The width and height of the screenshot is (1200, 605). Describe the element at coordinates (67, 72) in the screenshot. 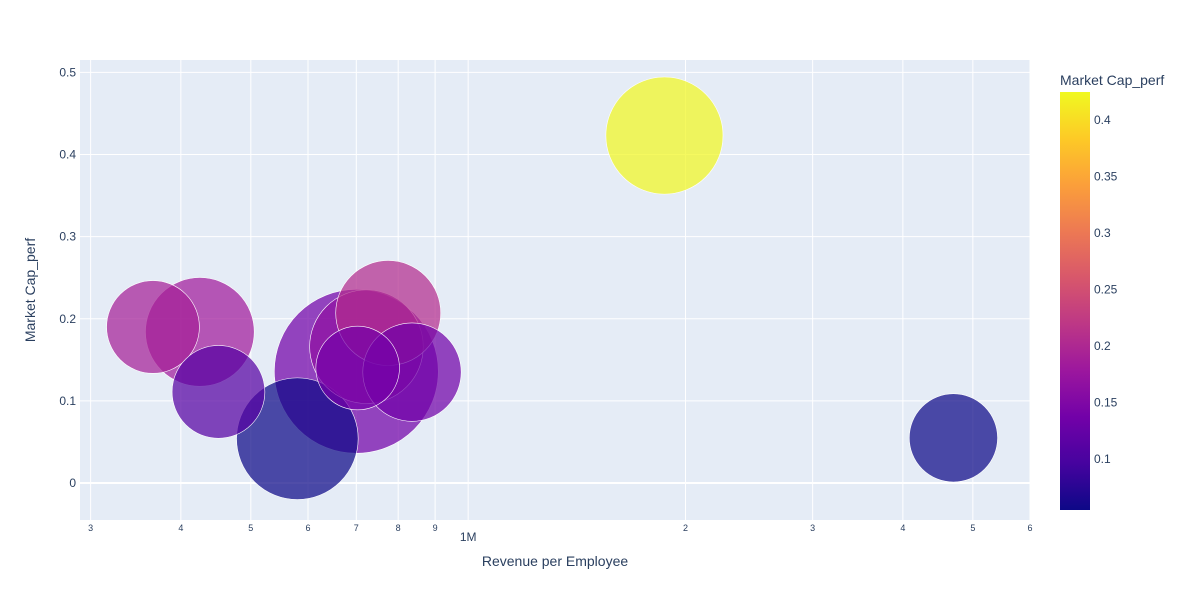

I see `y-tick-label: 0.5` at that location.